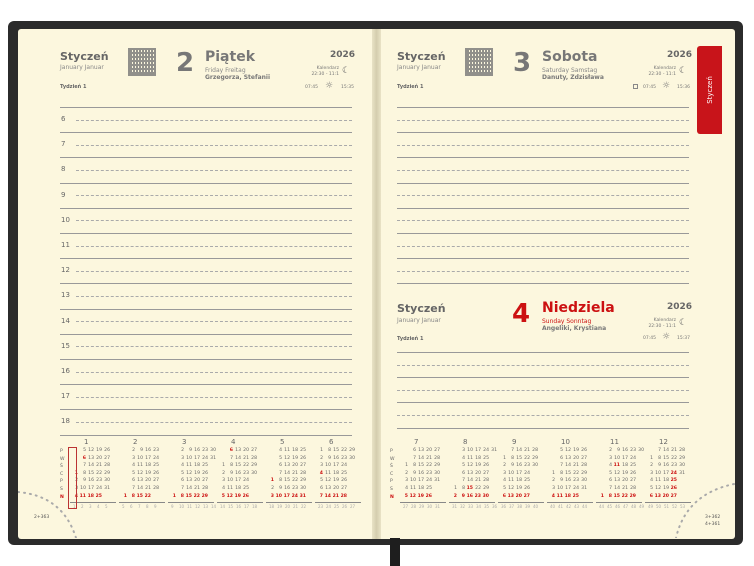 Image resolution: width=754 pixels, height=566 pixels. What do you see at coordinates (610, 488) in the screenshot?
I see `calendar-day: 7` at bounding box center [610, 488].